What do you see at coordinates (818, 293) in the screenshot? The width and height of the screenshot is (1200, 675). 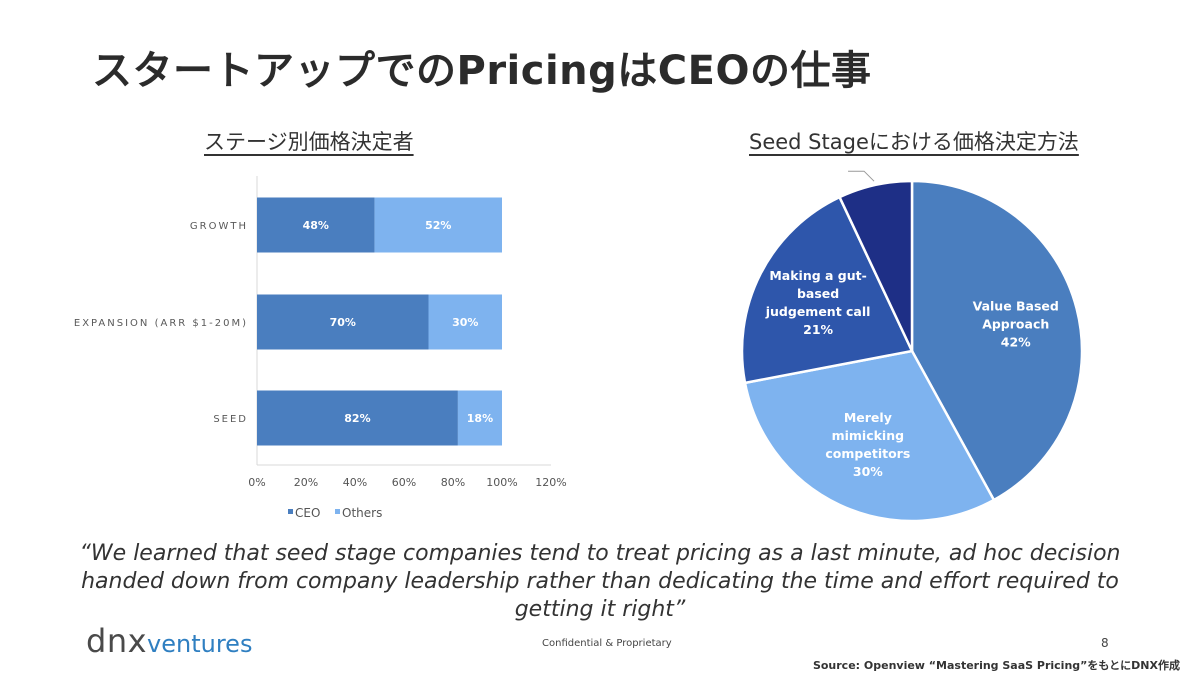 I see `slice-label: based` at bounding box center [818, 293].